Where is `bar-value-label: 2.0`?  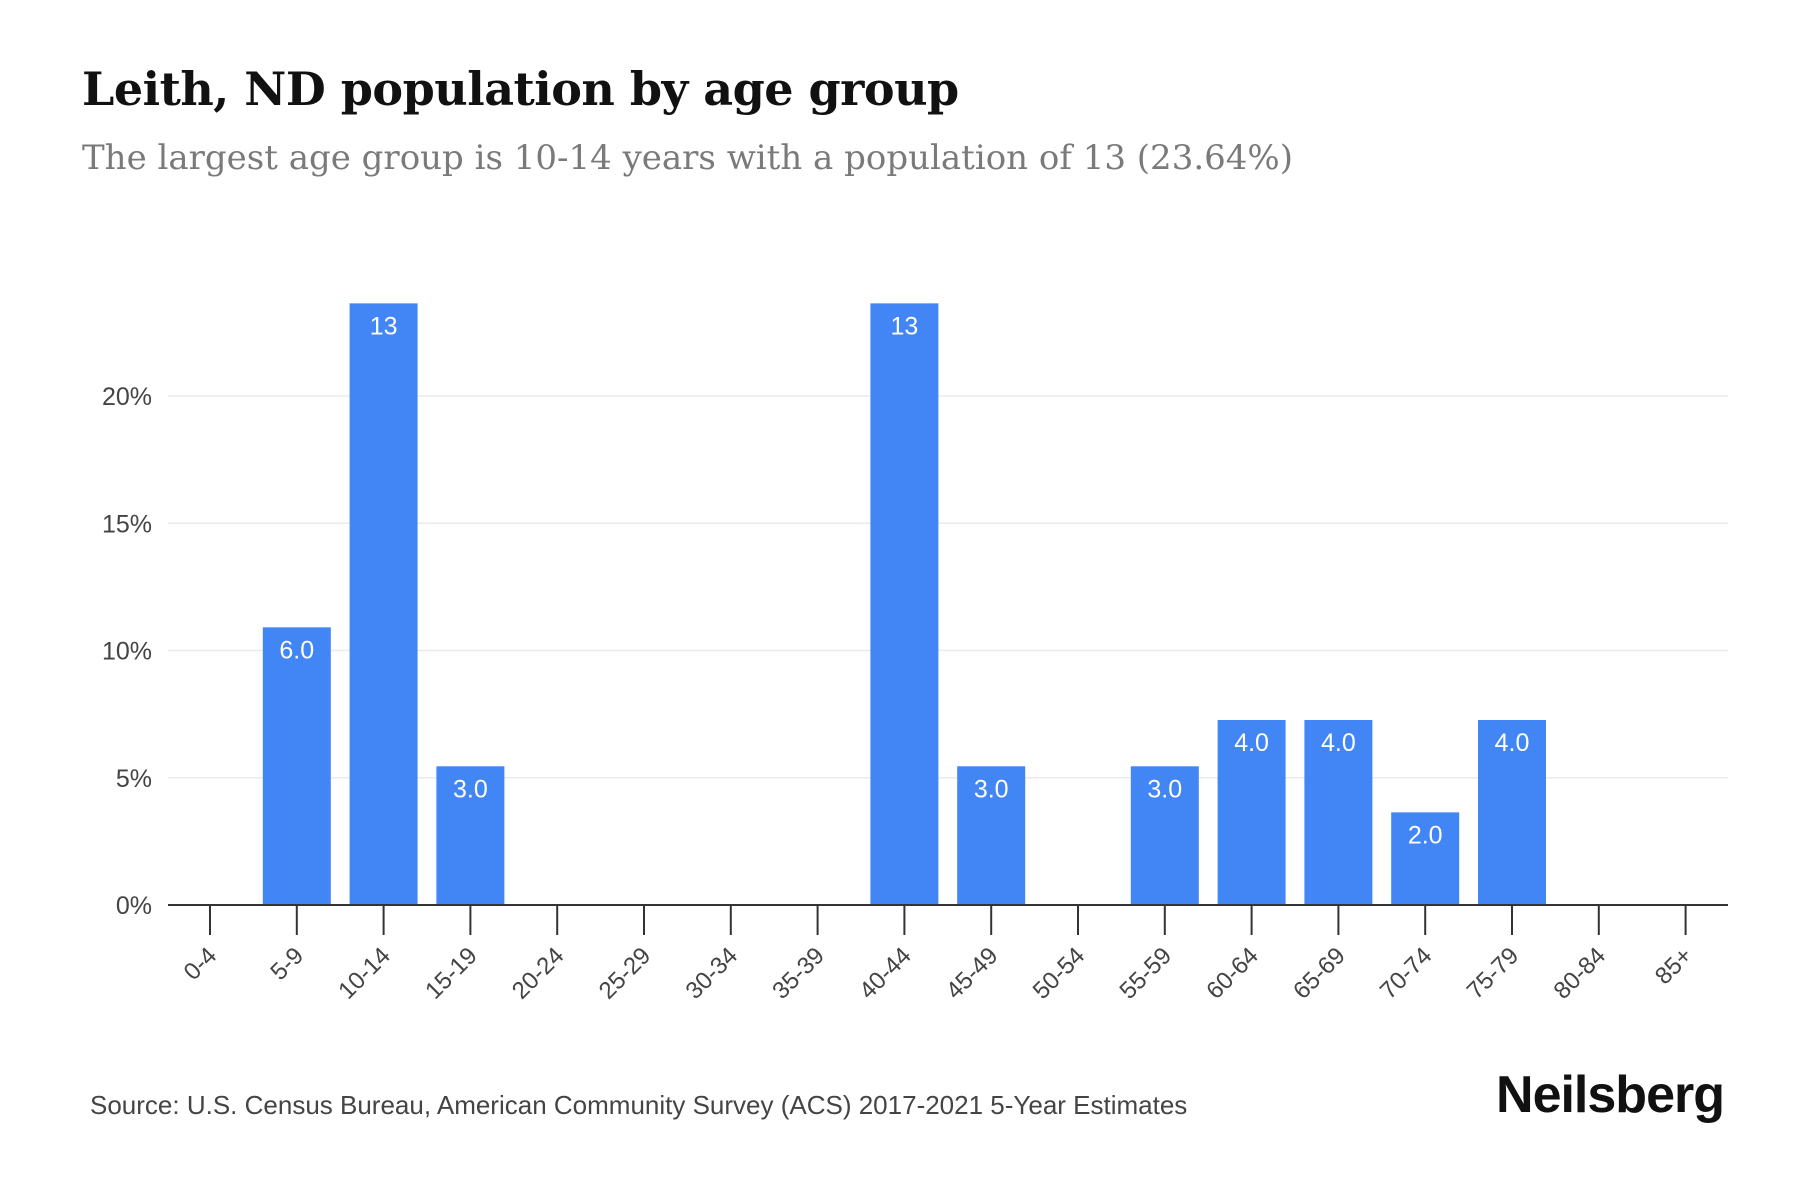 bar-value-label: 2.0 is located at coordinates (1425, 835).